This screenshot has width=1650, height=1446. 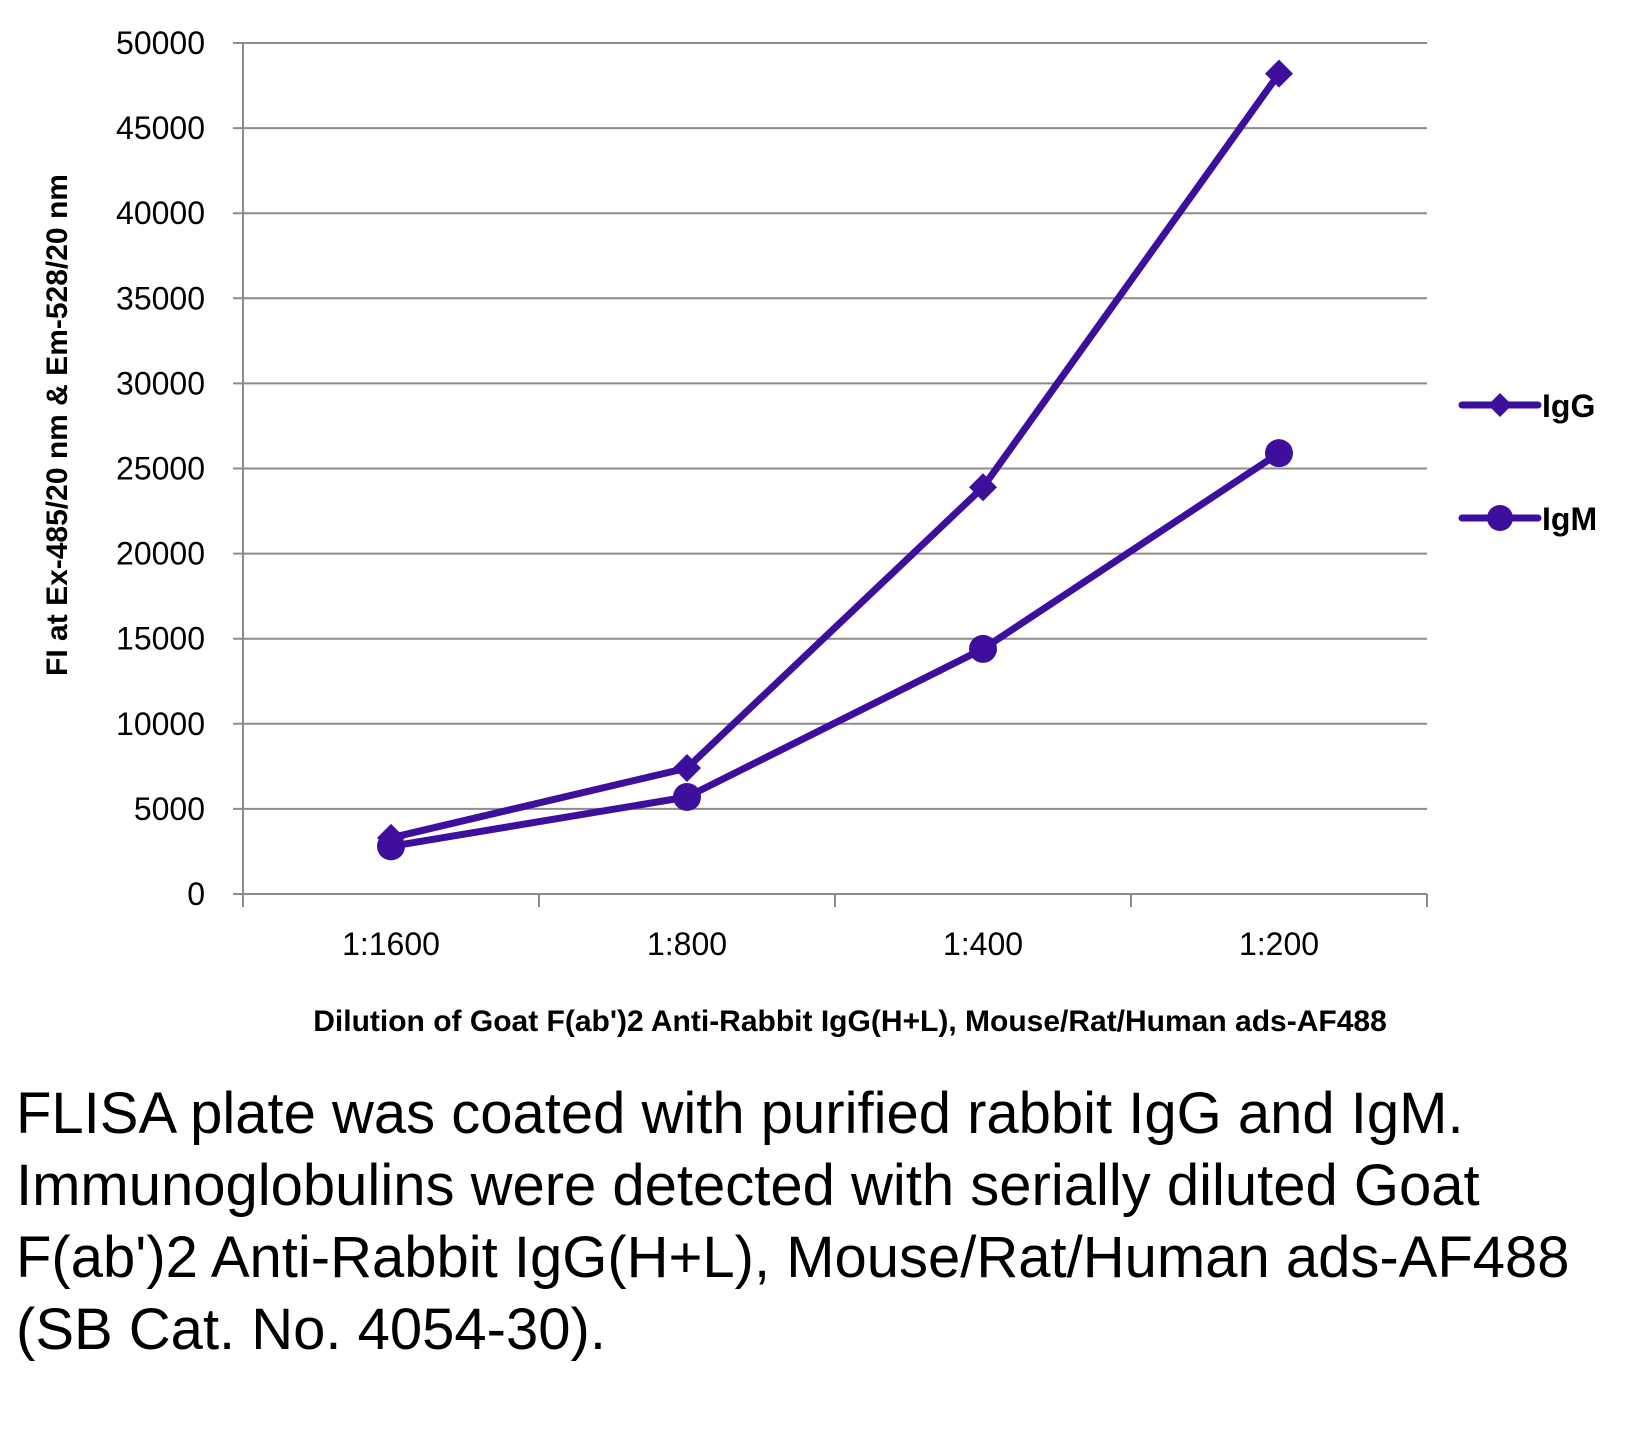 I want to click on x-tick-label: 1:200, so click(x=1279, y=944).